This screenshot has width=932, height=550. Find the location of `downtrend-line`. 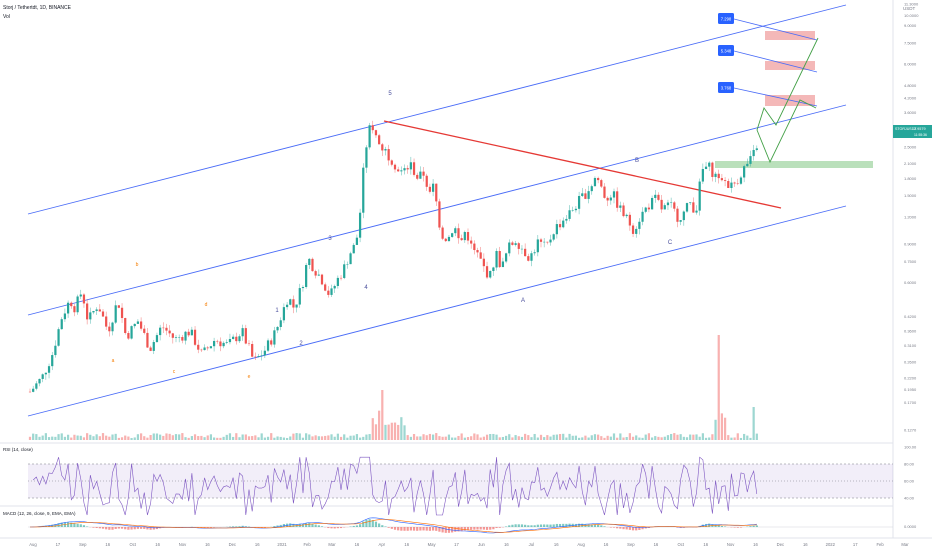

downtrend-line is located at coordinates (582, 164).